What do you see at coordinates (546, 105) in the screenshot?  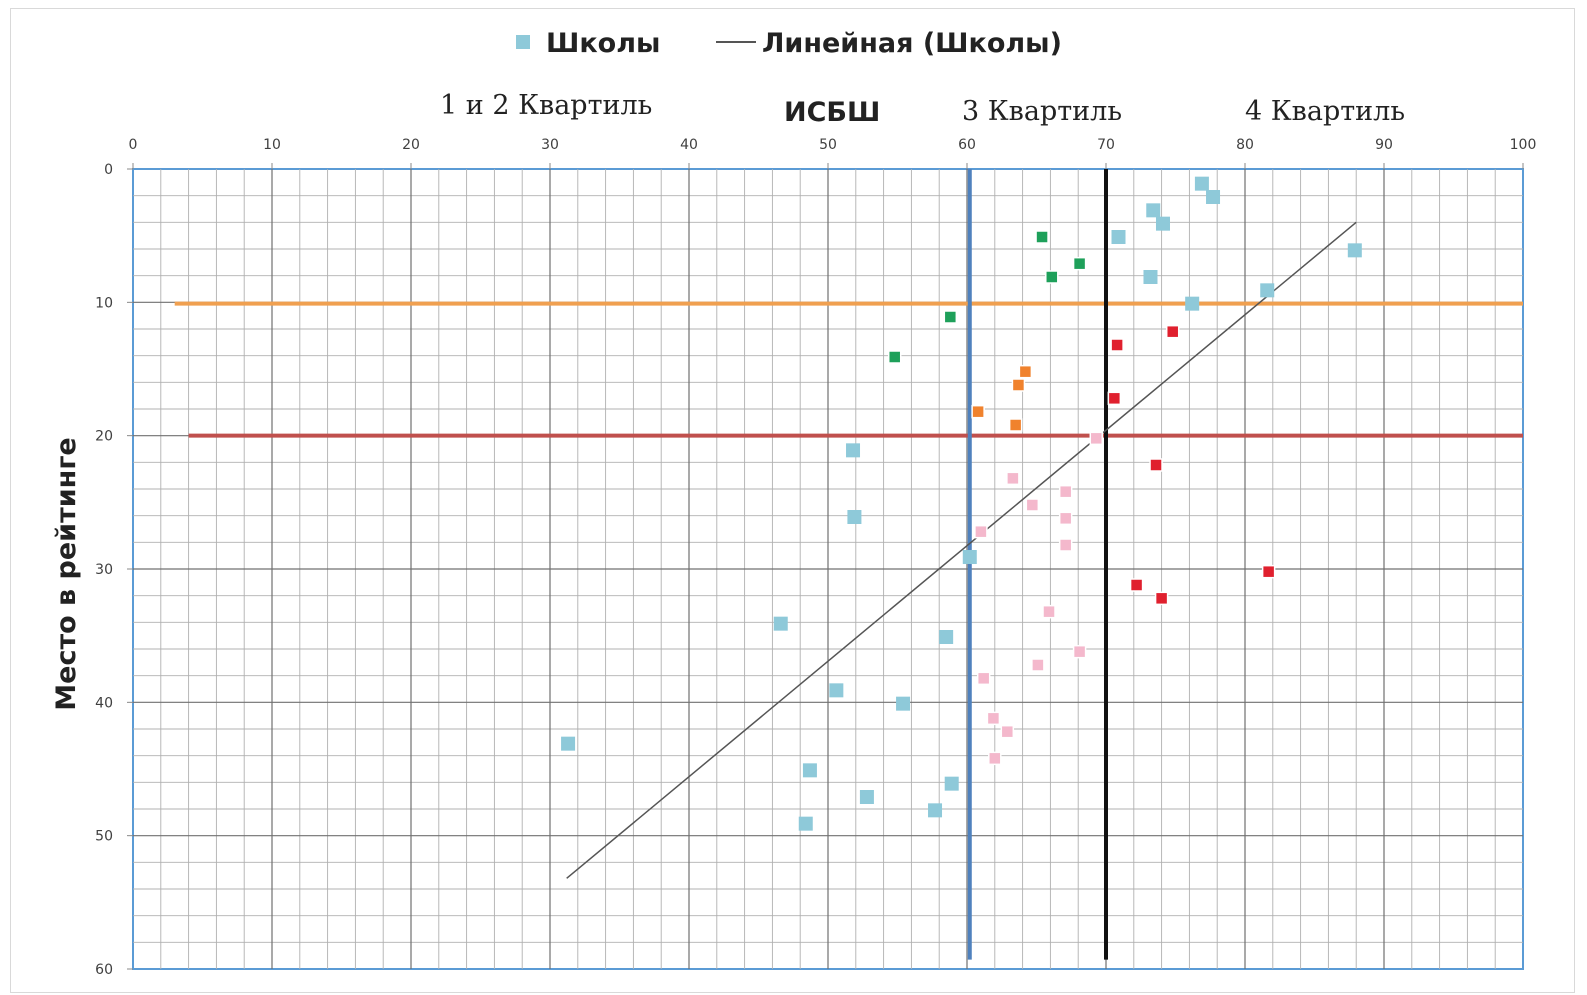 I see `annotation-quartile-12: 1 и 2 Квартиль` at bounding box center [546, 105].